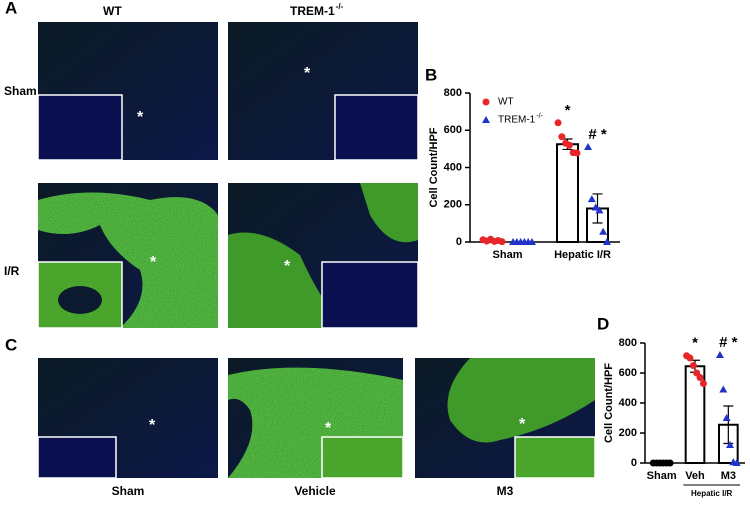 This screenshot has width=750, height=530. What do you see at coordinates (11, 8) in the screenshot?
I see `panel-label: A` at bounding box center [11, 8].